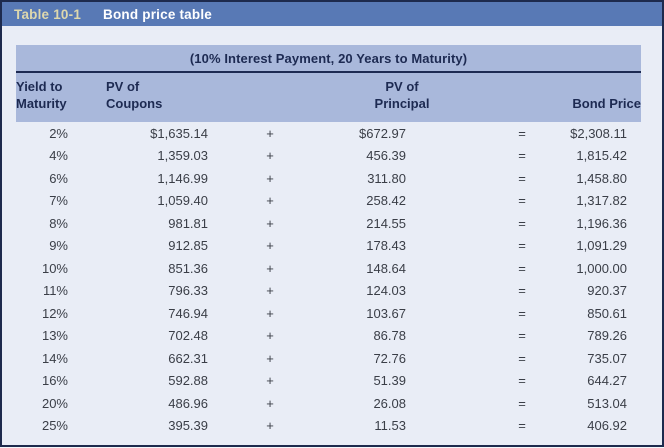 The height and width of the screenshot is (448, 664). Describe the element at coordinates (188, 336) in the screenshot. I see `pv-coupons-cell: 702.48` at that location.